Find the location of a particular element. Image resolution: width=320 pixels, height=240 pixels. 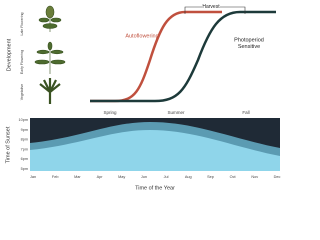

month-label: Jun is located at coordinates (144, 177).